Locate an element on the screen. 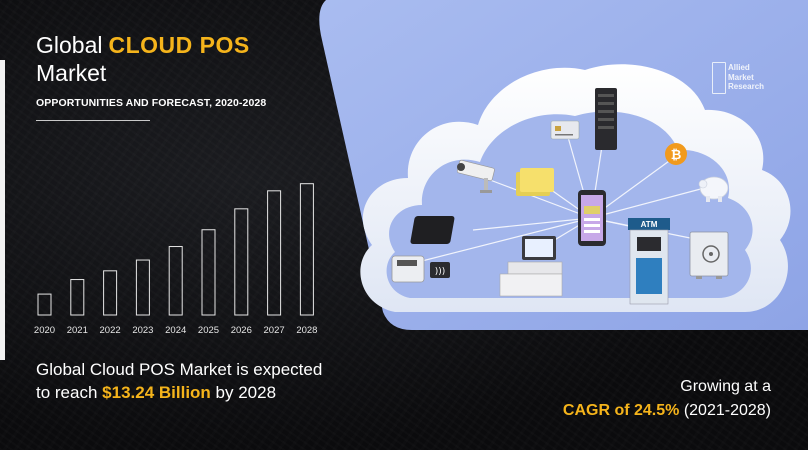 The width and height of the screenshot is (808, 450). x-tick-label: 2020 is located at coordinates (44, 330).